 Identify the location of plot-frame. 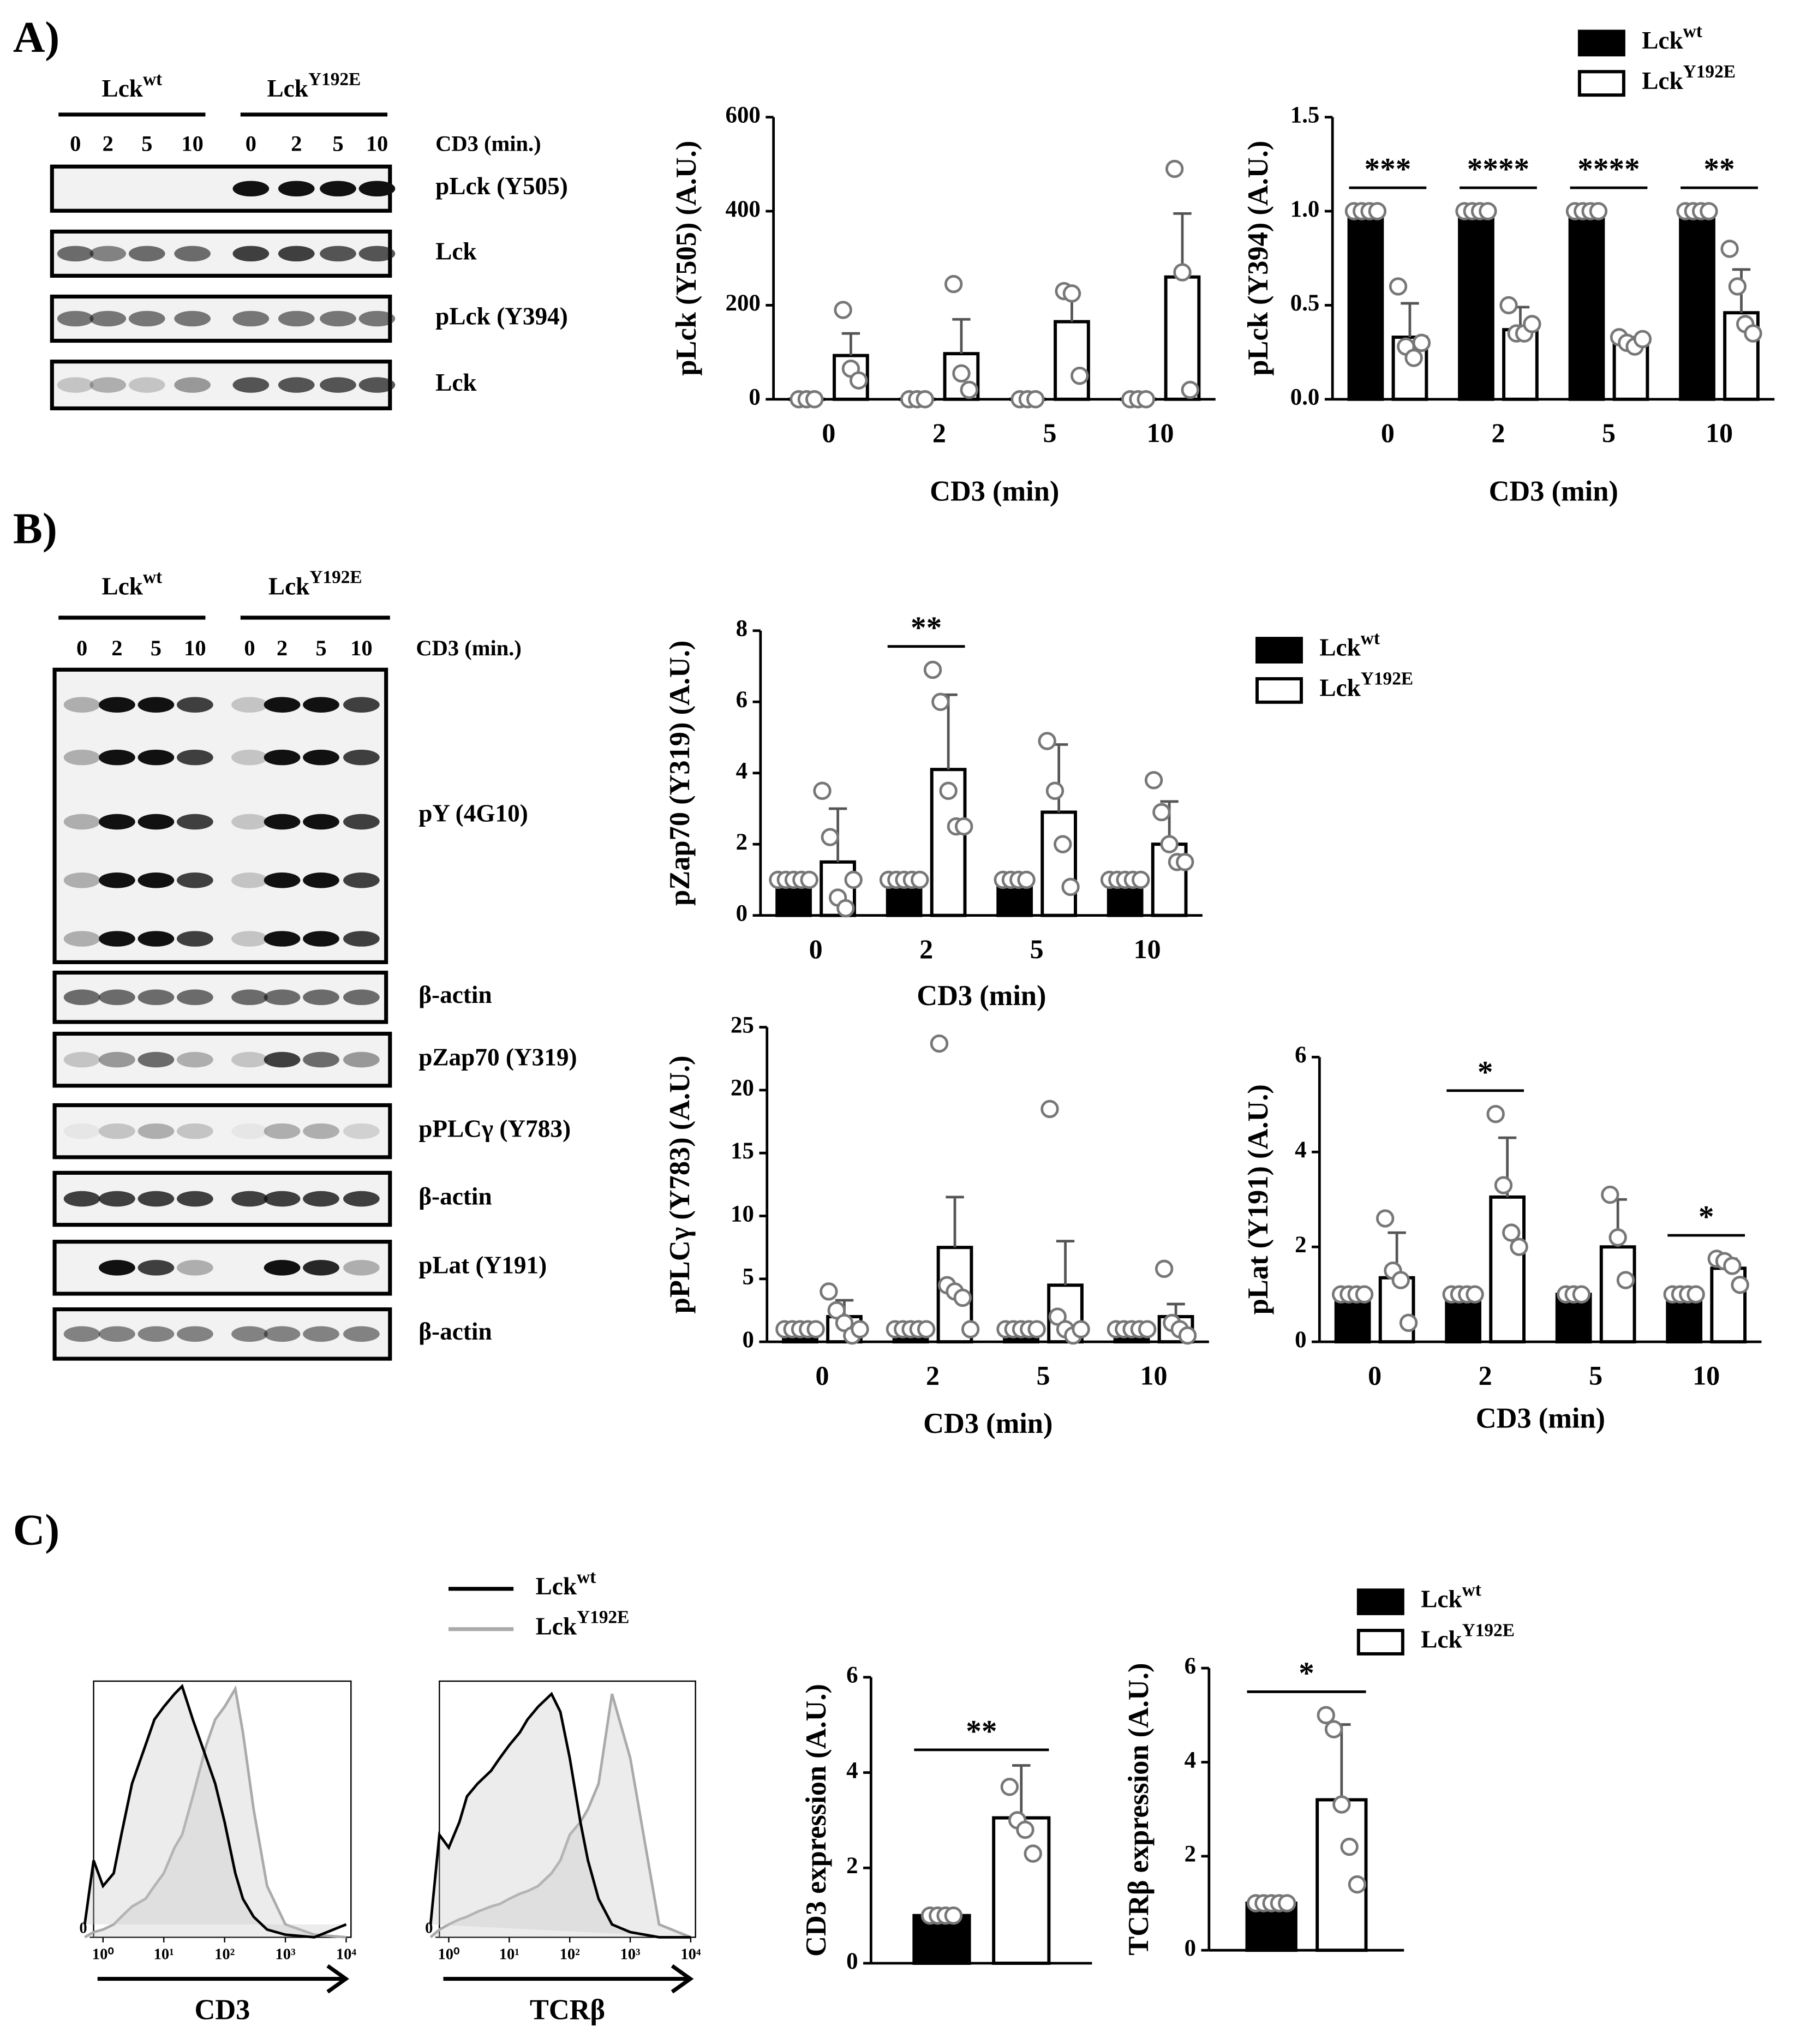
(222, 1809).